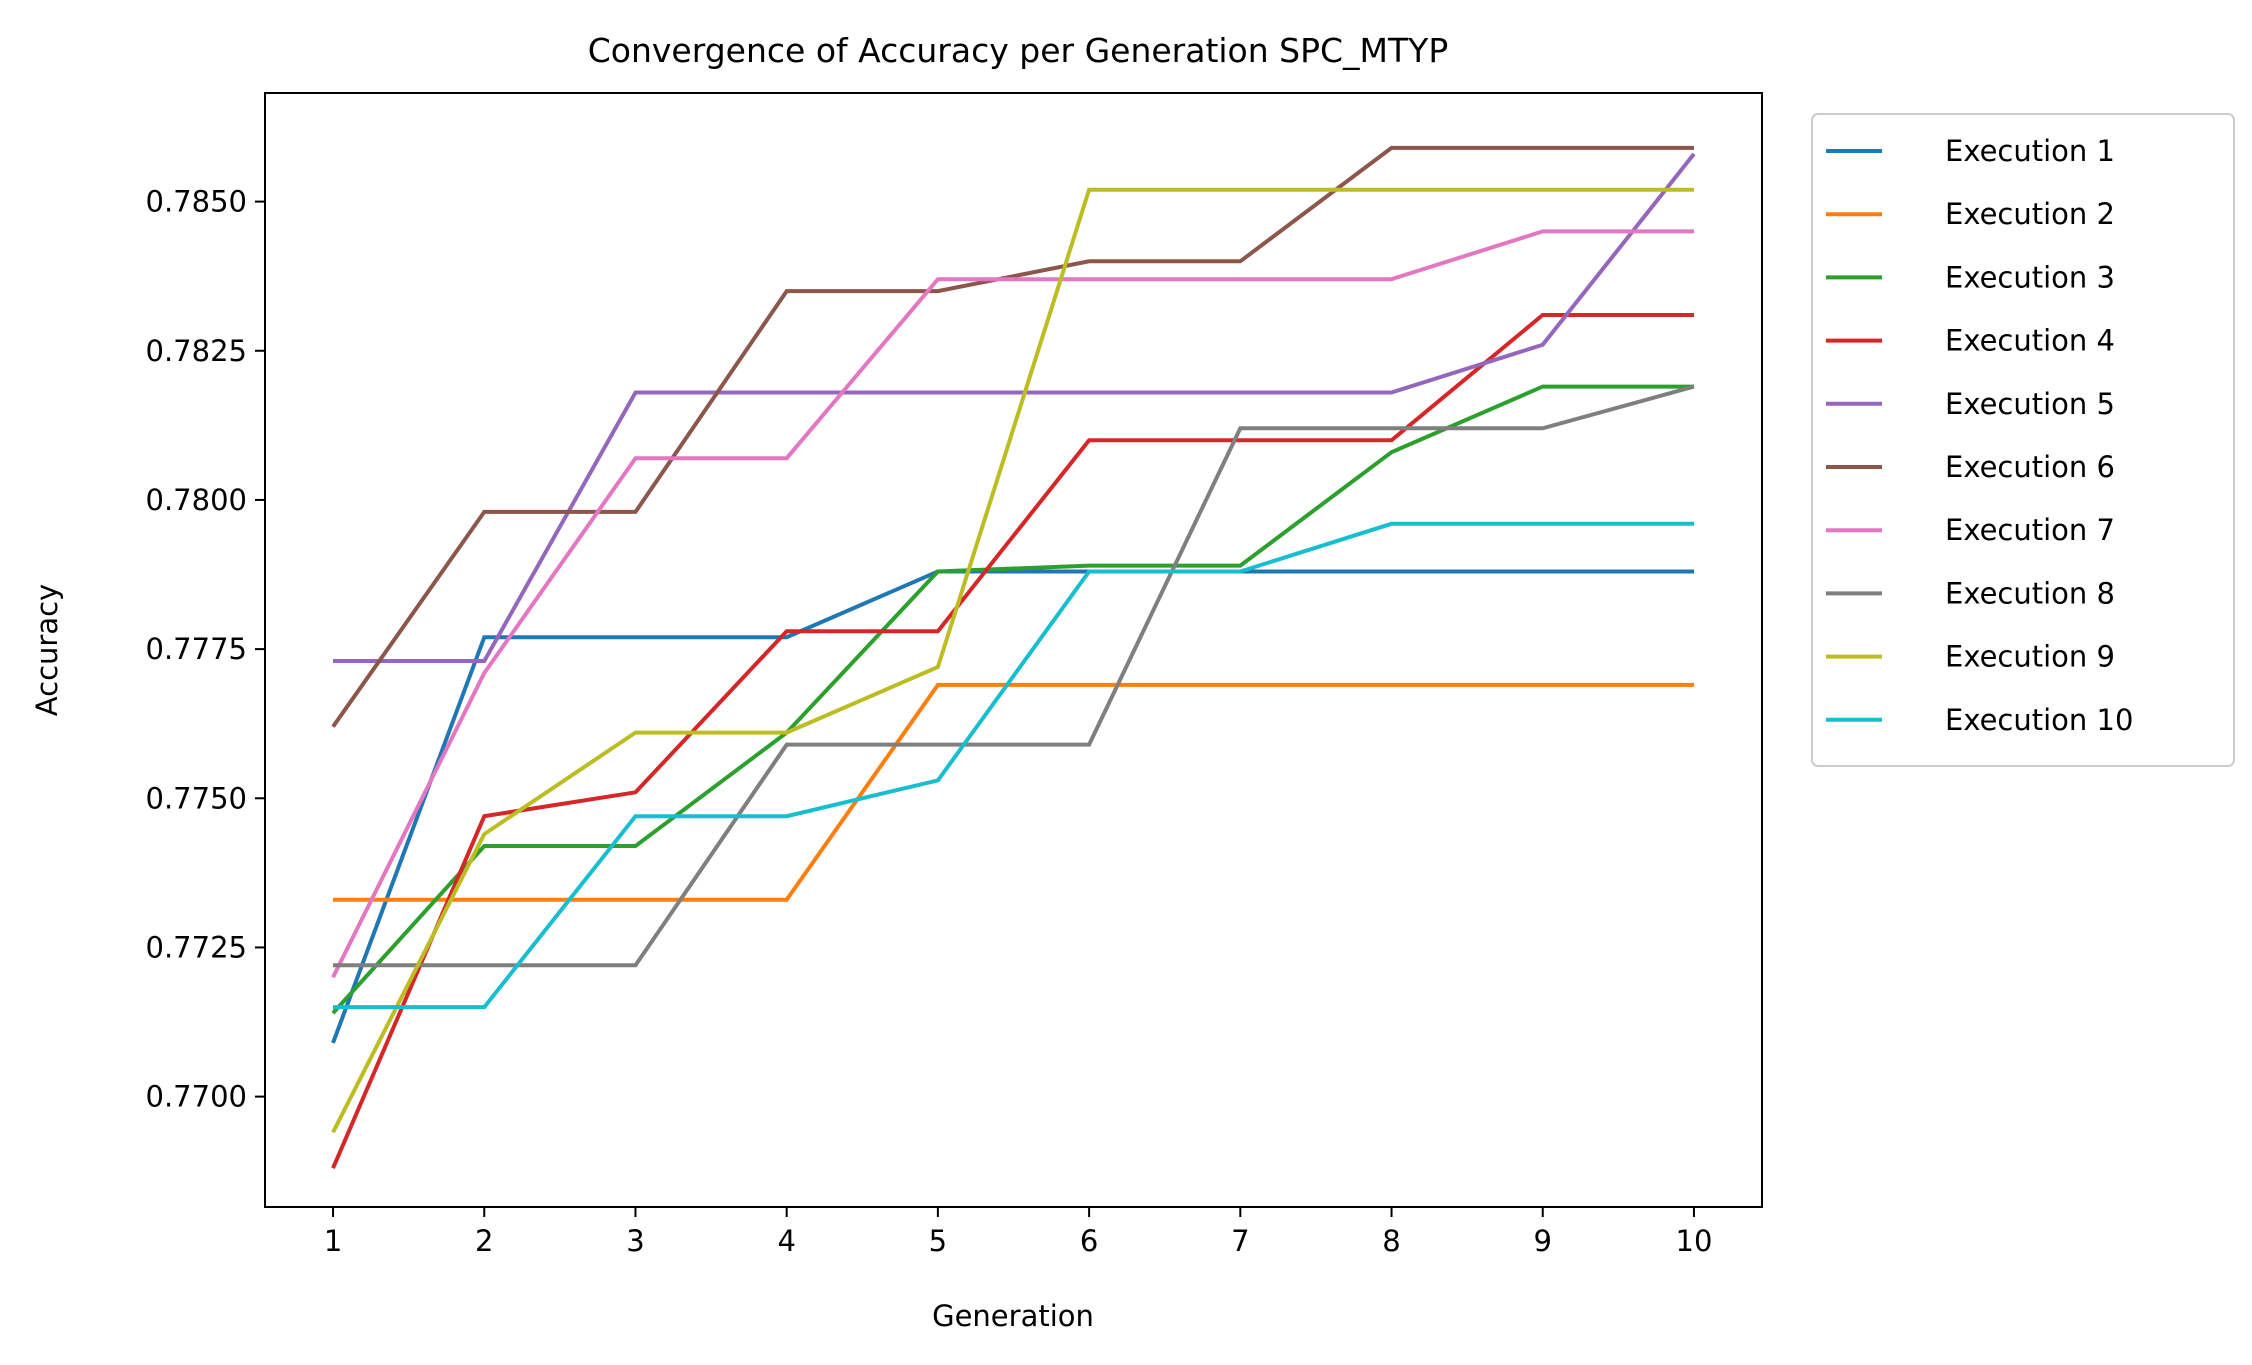 This screenshot has width=2252, height=1365. I want to click on legend-label-execution-1: Execution 1, so click(2030, 151).